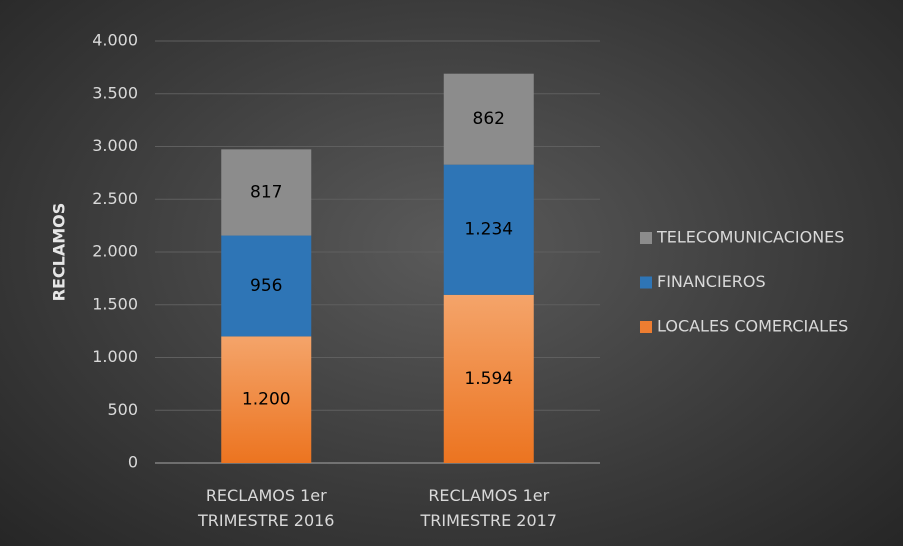 This screenshot has height=546, width=903. I want to click on y-tick-label: 0, so click(133, 462).